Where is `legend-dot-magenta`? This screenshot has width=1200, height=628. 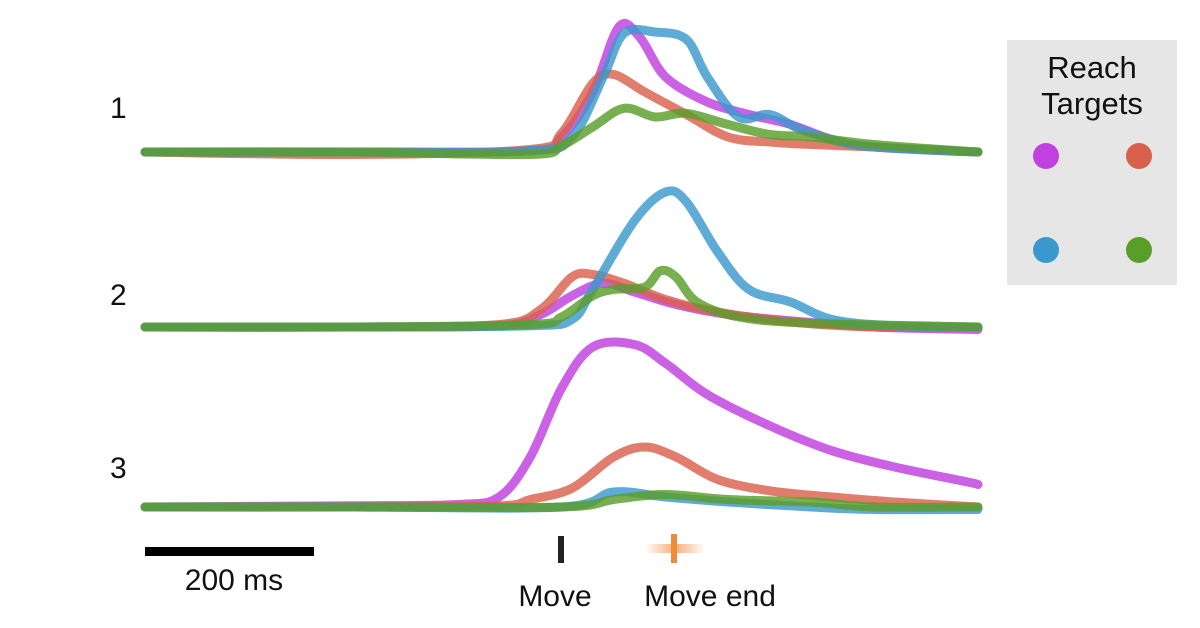
legend-dot-magenta is located at coordinates (1046, 156).